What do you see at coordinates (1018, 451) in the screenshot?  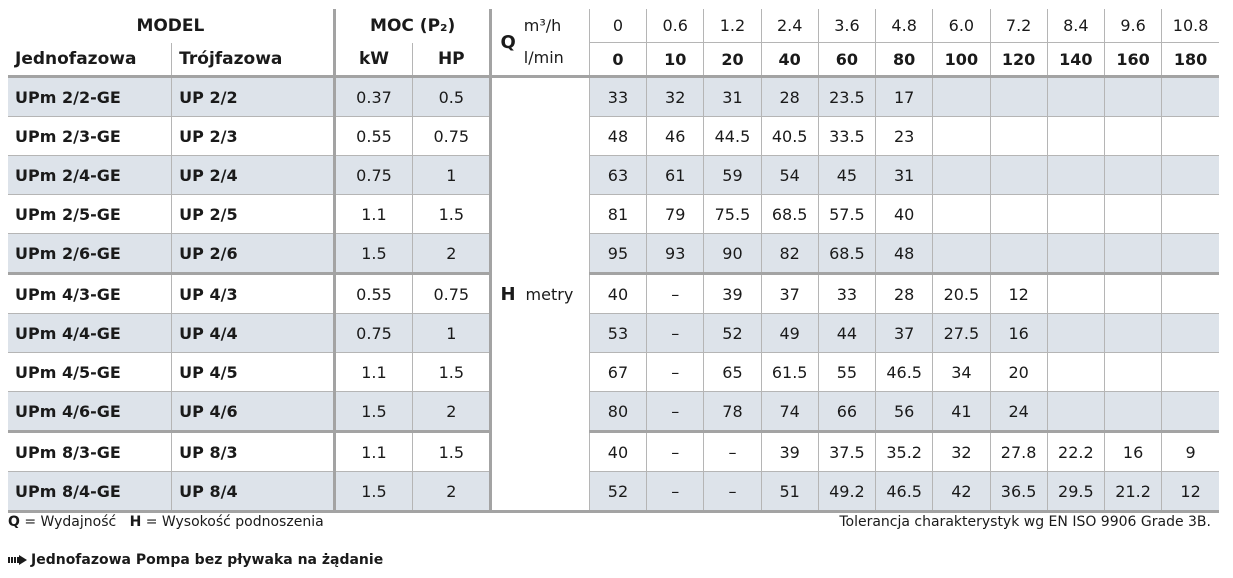 I see `head-value: 27.8` at bounding box center [1018, 451].